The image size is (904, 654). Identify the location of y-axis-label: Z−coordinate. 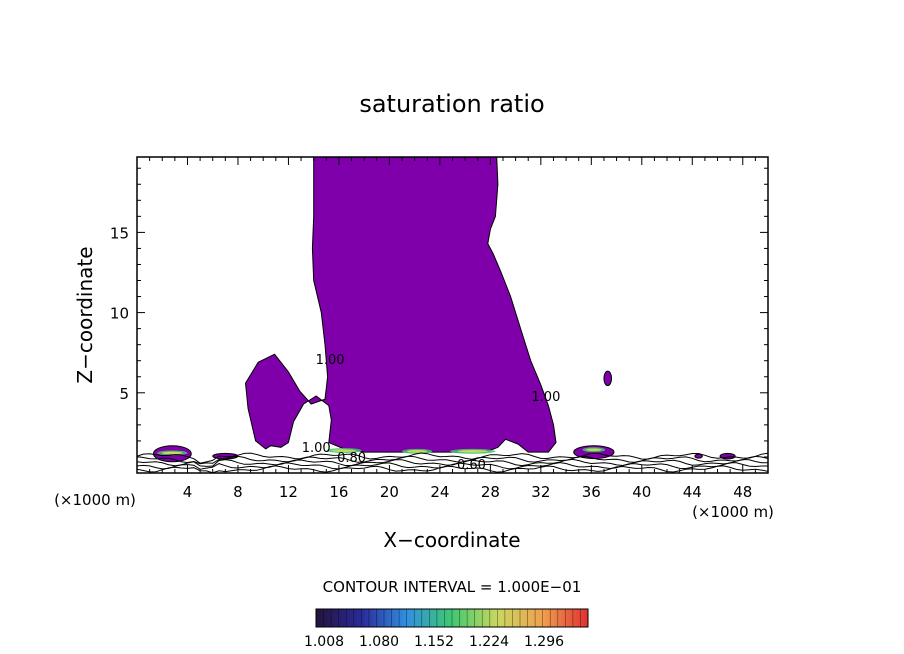
(85, 314).